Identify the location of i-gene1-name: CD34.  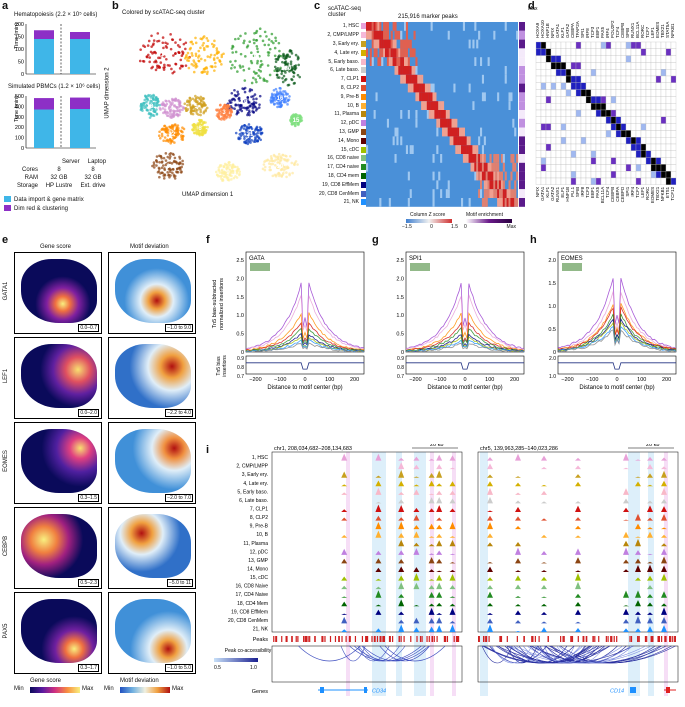
(379, 692).